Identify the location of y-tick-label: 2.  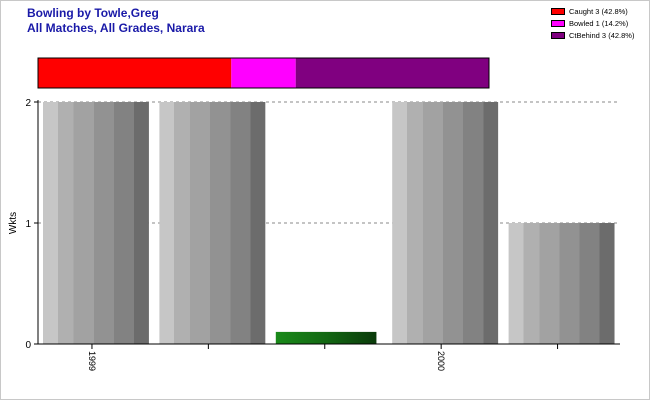
(28, 103).